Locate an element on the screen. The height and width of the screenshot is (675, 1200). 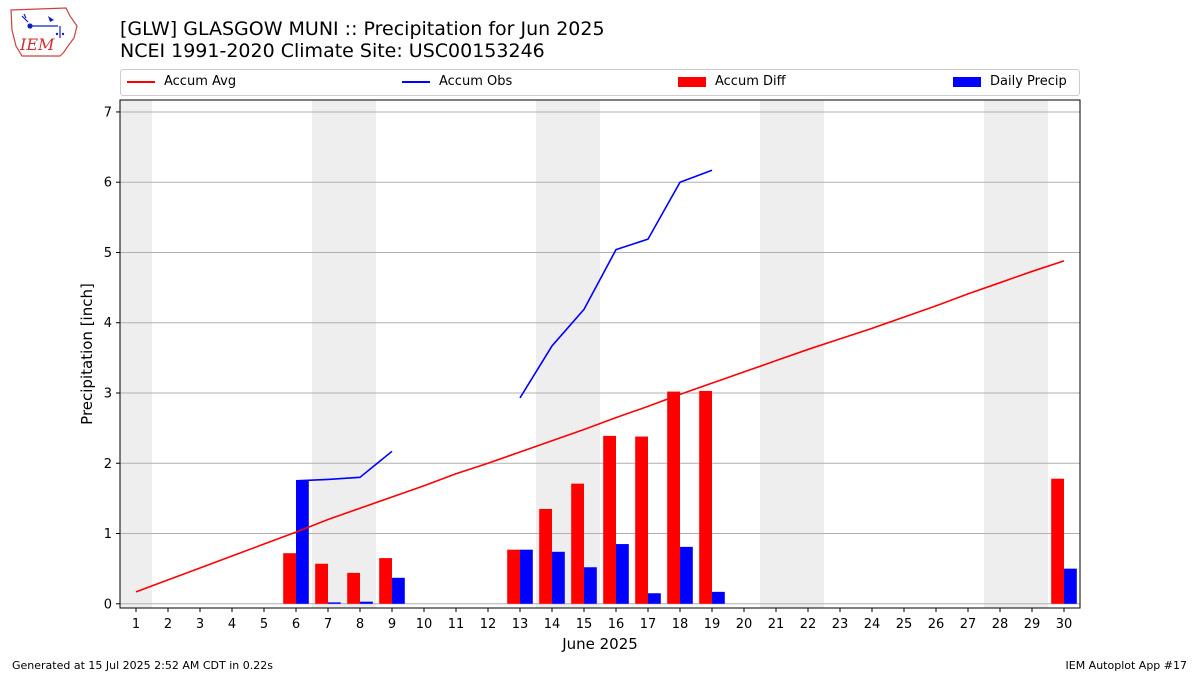
legend-item-accum-obs: Accum Obs is located at coordinates (457, 82).